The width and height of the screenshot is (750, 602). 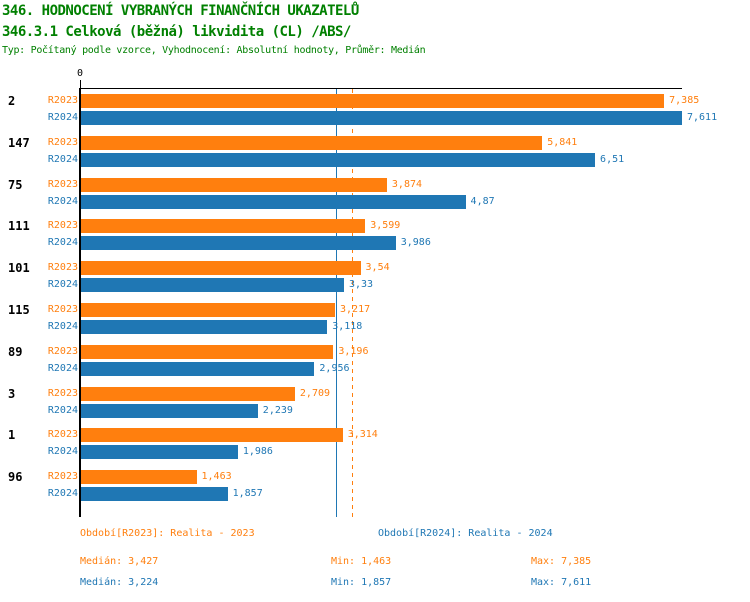 What do you see at coordinates (12, 393) in the screenshot?
I see `category-label: 3` at bounding box center [12, 393].